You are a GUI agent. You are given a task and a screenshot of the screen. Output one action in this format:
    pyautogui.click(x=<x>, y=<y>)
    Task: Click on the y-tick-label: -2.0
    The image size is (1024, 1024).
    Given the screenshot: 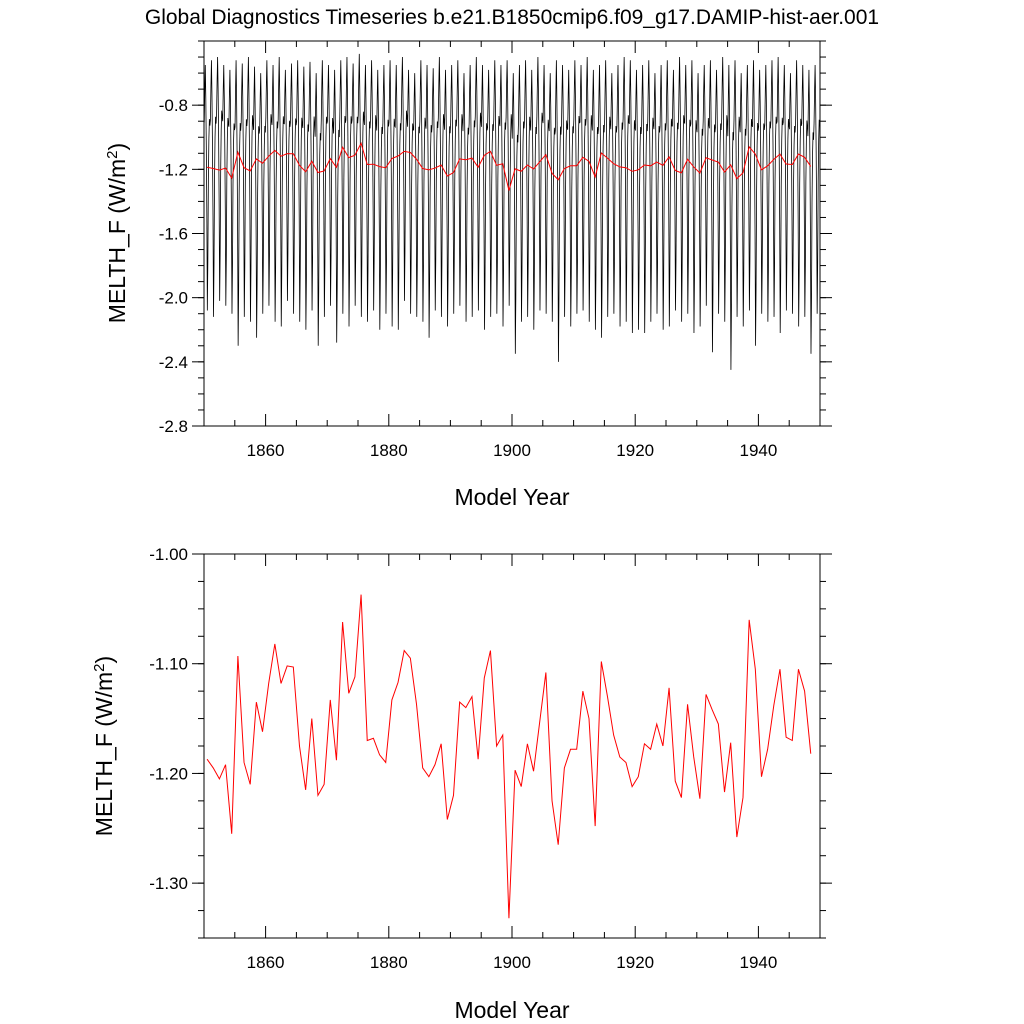 What is the action you would take?
    pyautogui.click(x=173, y=298)
    